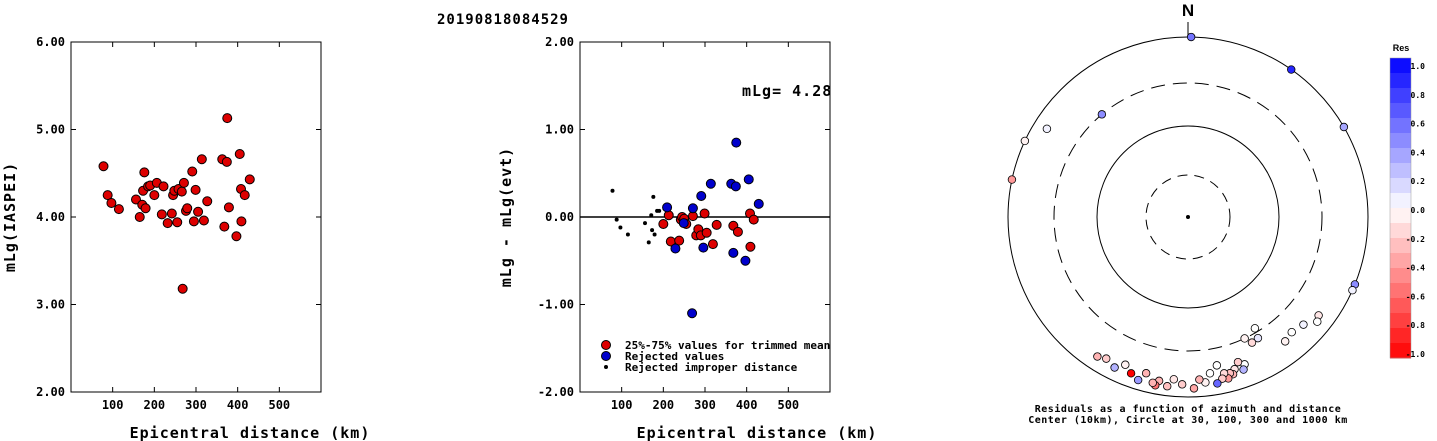 The height and width of the screenshot is (441, 1437). I want to click on panel2-ytick-label: 1.00, so click(559, 130).